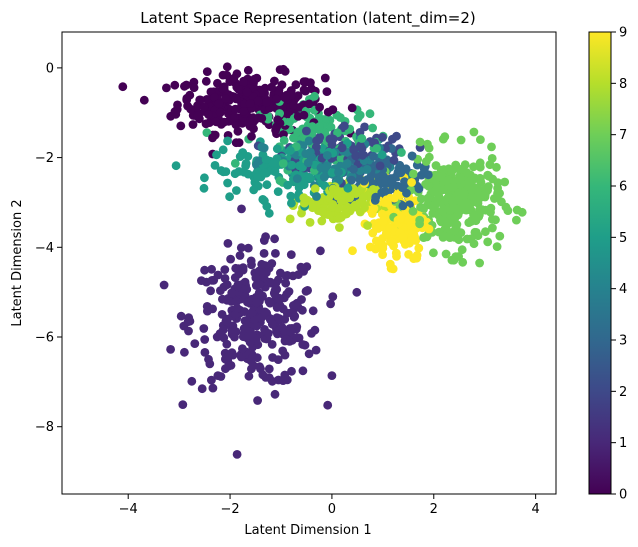 The image size is (638, 547). Describe the element at coordinates (50, 68) in the screenshot. I see `y-tick-label: 0` at that location.